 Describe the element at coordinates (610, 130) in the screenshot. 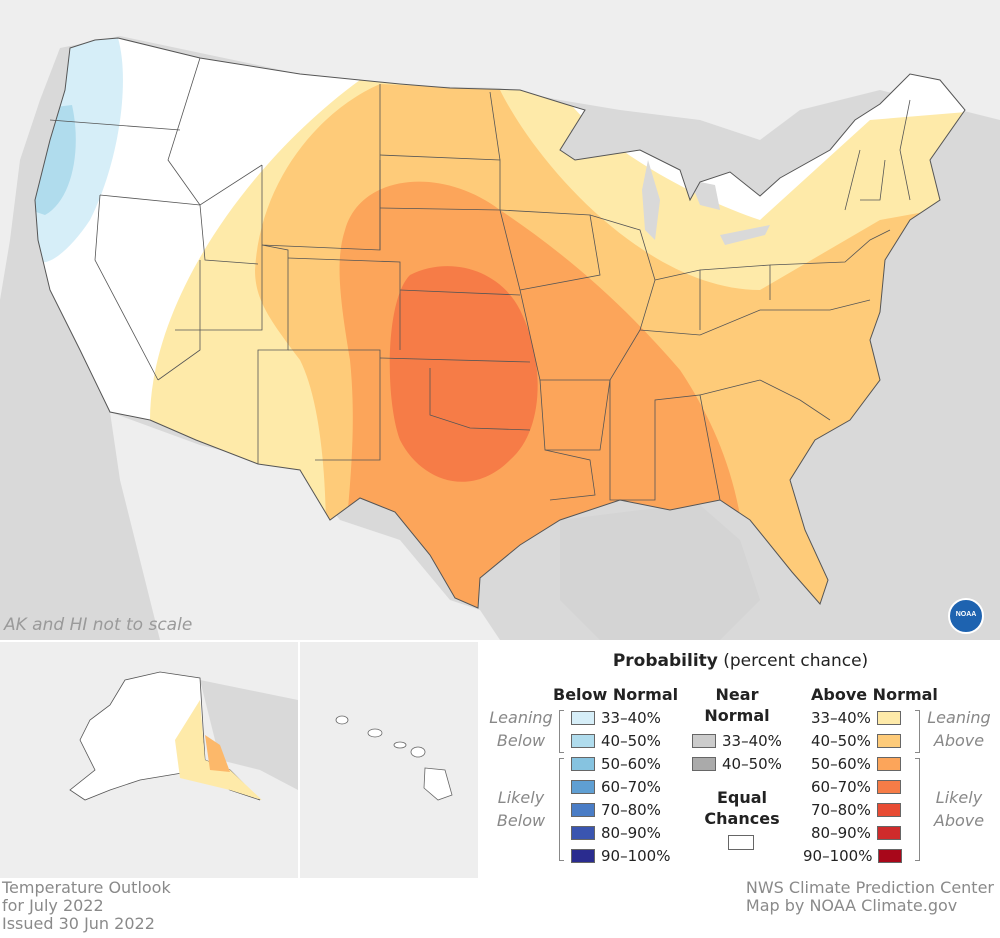

I see `lake-superior` at that location.